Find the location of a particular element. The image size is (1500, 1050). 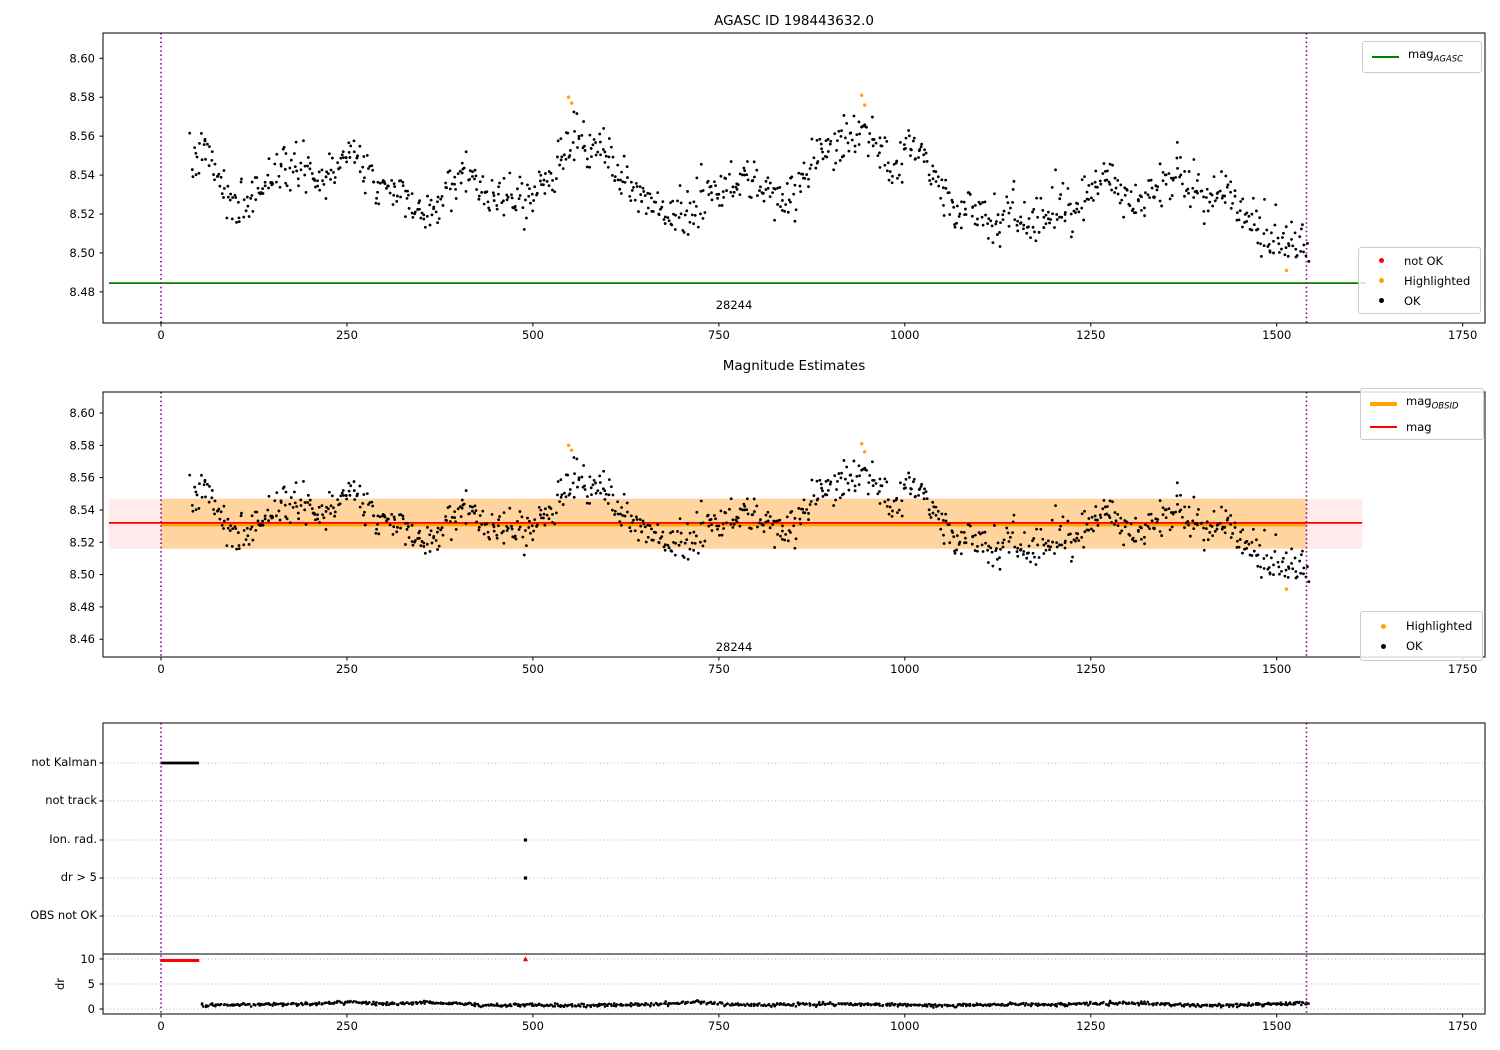

plot1-obsid-label: 28244 is located at coordinates (734, 305).